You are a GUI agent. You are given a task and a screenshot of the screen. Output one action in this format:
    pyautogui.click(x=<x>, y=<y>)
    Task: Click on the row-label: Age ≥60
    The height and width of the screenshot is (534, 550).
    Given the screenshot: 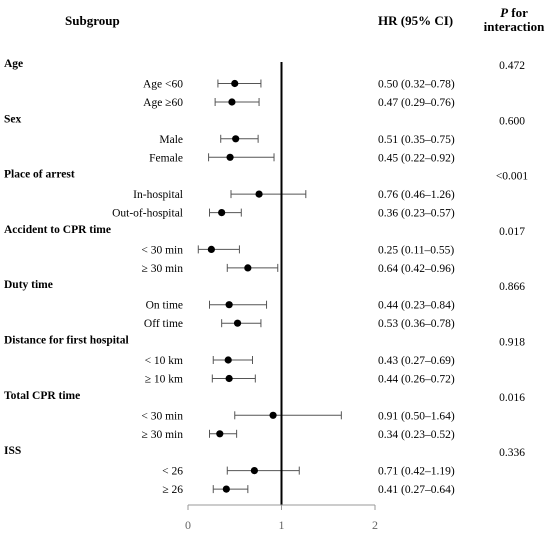 What is the action you would take?
    pyautogui.click(x=163, y=103)
    